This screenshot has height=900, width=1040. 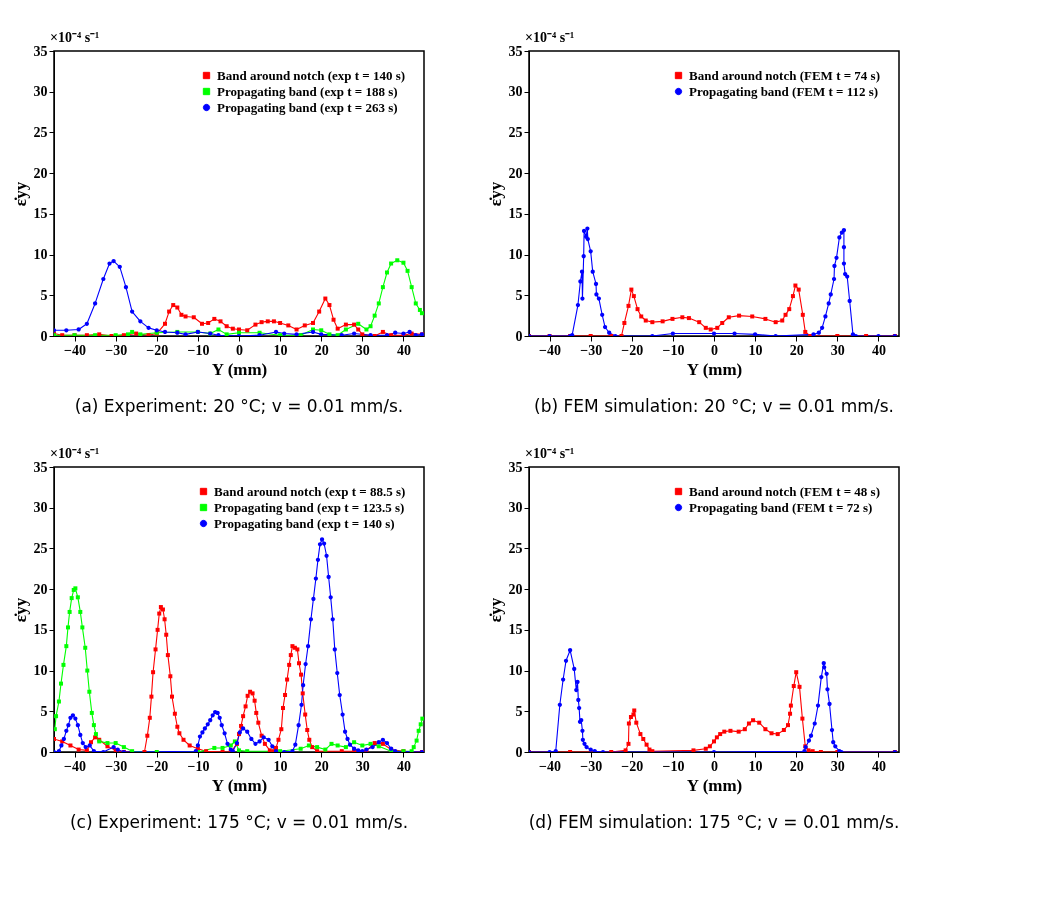 I want to click on text: (a) Experiment: 20 °C; v = 0.01 mm/s., so click(x=239, y=406).